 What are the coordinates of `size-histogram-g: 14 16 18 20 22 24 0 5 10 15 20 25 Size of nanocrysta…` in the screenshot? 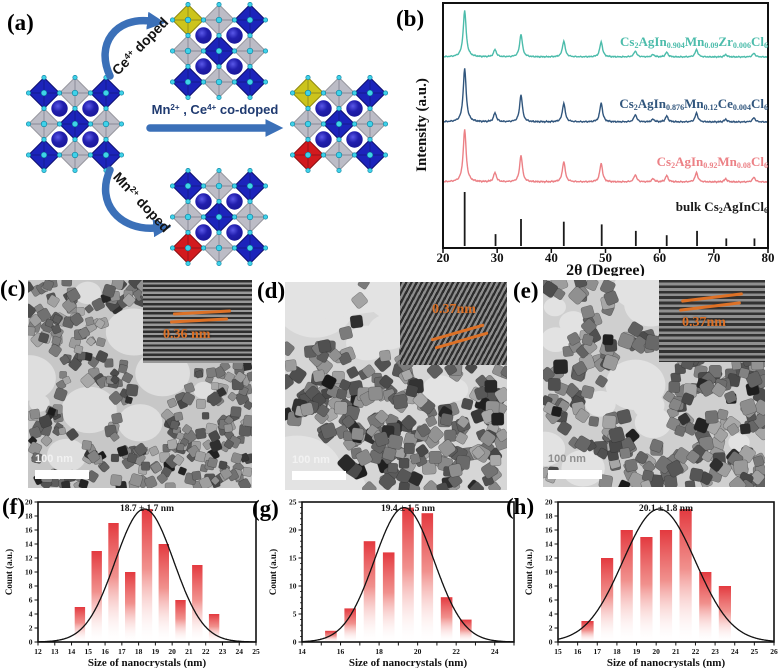 It's located at (391, 583).